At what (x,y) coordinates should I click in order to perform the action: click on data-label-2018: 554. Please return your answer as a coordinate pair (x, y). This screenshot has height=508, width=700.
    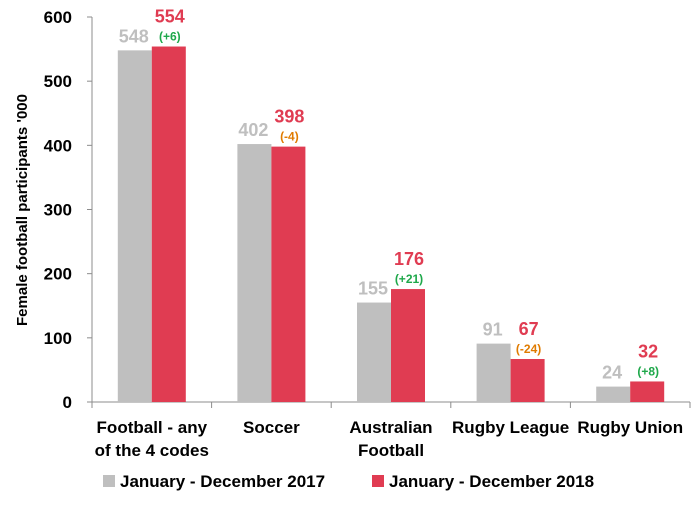
    Looking at the image, I should click on (170, 17).